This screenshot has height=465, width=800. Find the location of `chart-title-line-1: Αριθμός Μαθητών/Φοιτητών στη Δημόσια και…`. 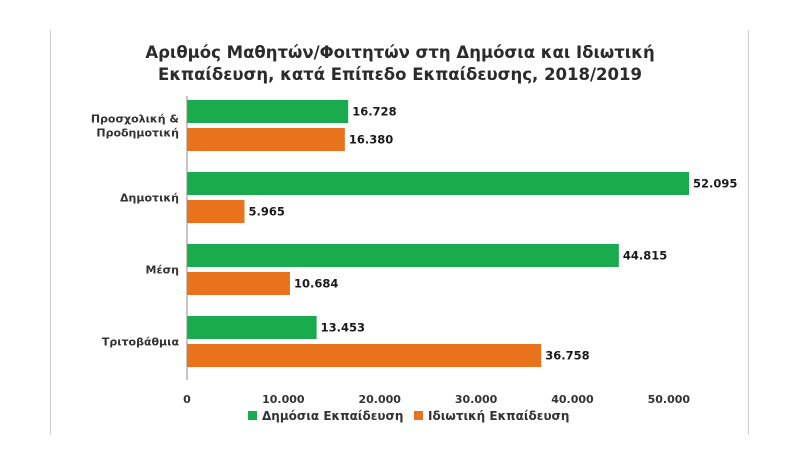

chart-title-line-1: Αριθμός Μαθητών/Φοιτητών στη Δημόσια και… is located at coordinates (400, 52).